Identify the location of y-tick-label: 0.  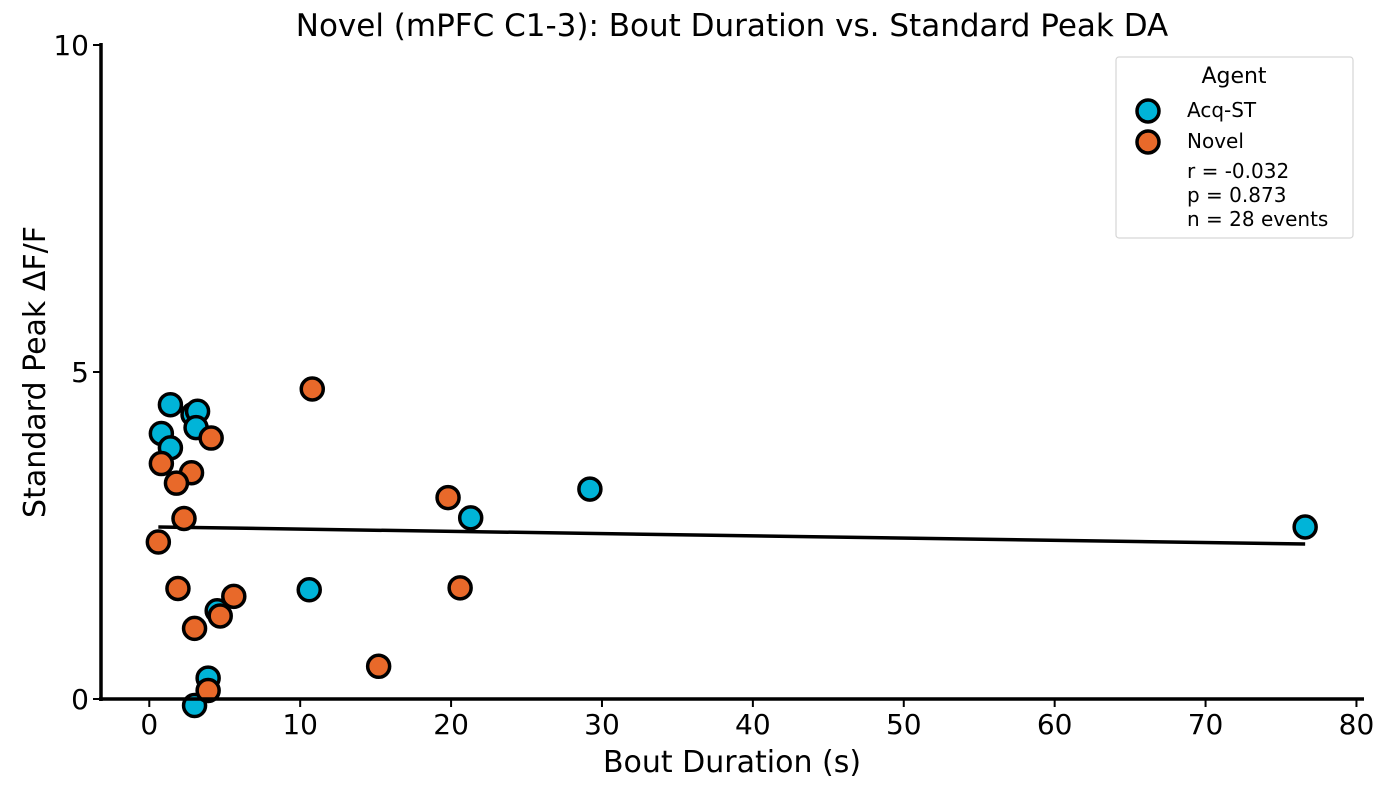
(80, 699).